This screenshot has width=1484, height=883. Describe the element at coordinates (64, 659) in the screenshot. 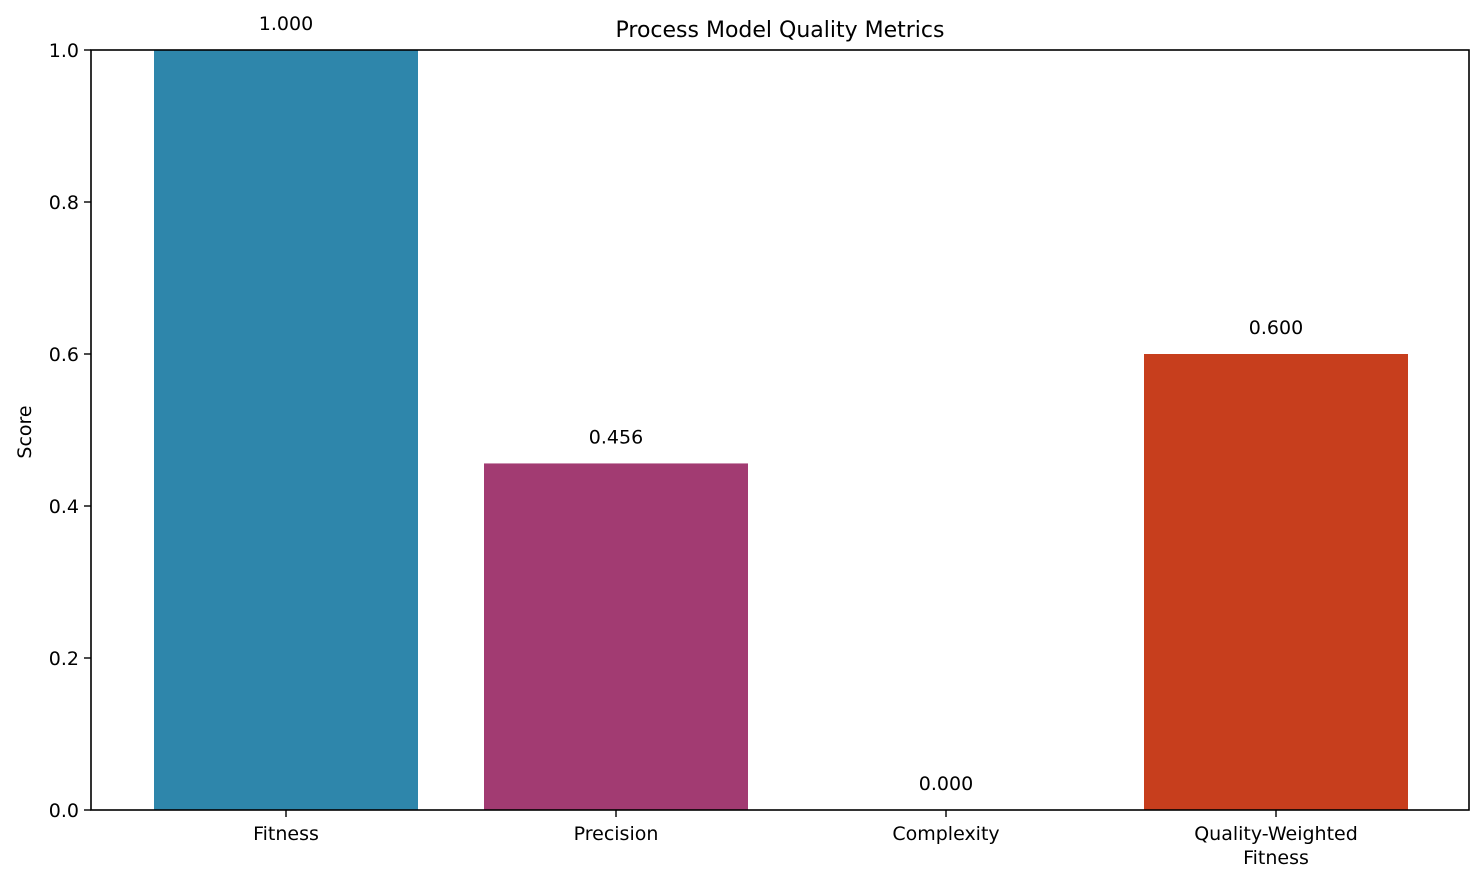

I see `y-tick-label: 0.2` at that location.